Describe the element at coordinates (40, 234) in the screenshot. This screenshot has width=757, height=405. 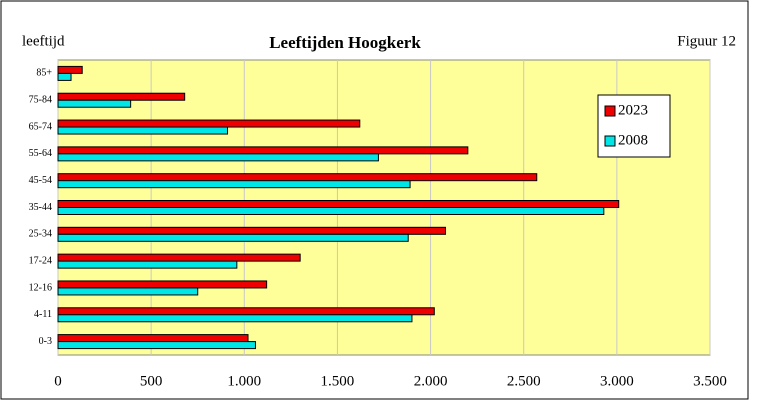
I see `y-tick-label: 25-34` at that location.